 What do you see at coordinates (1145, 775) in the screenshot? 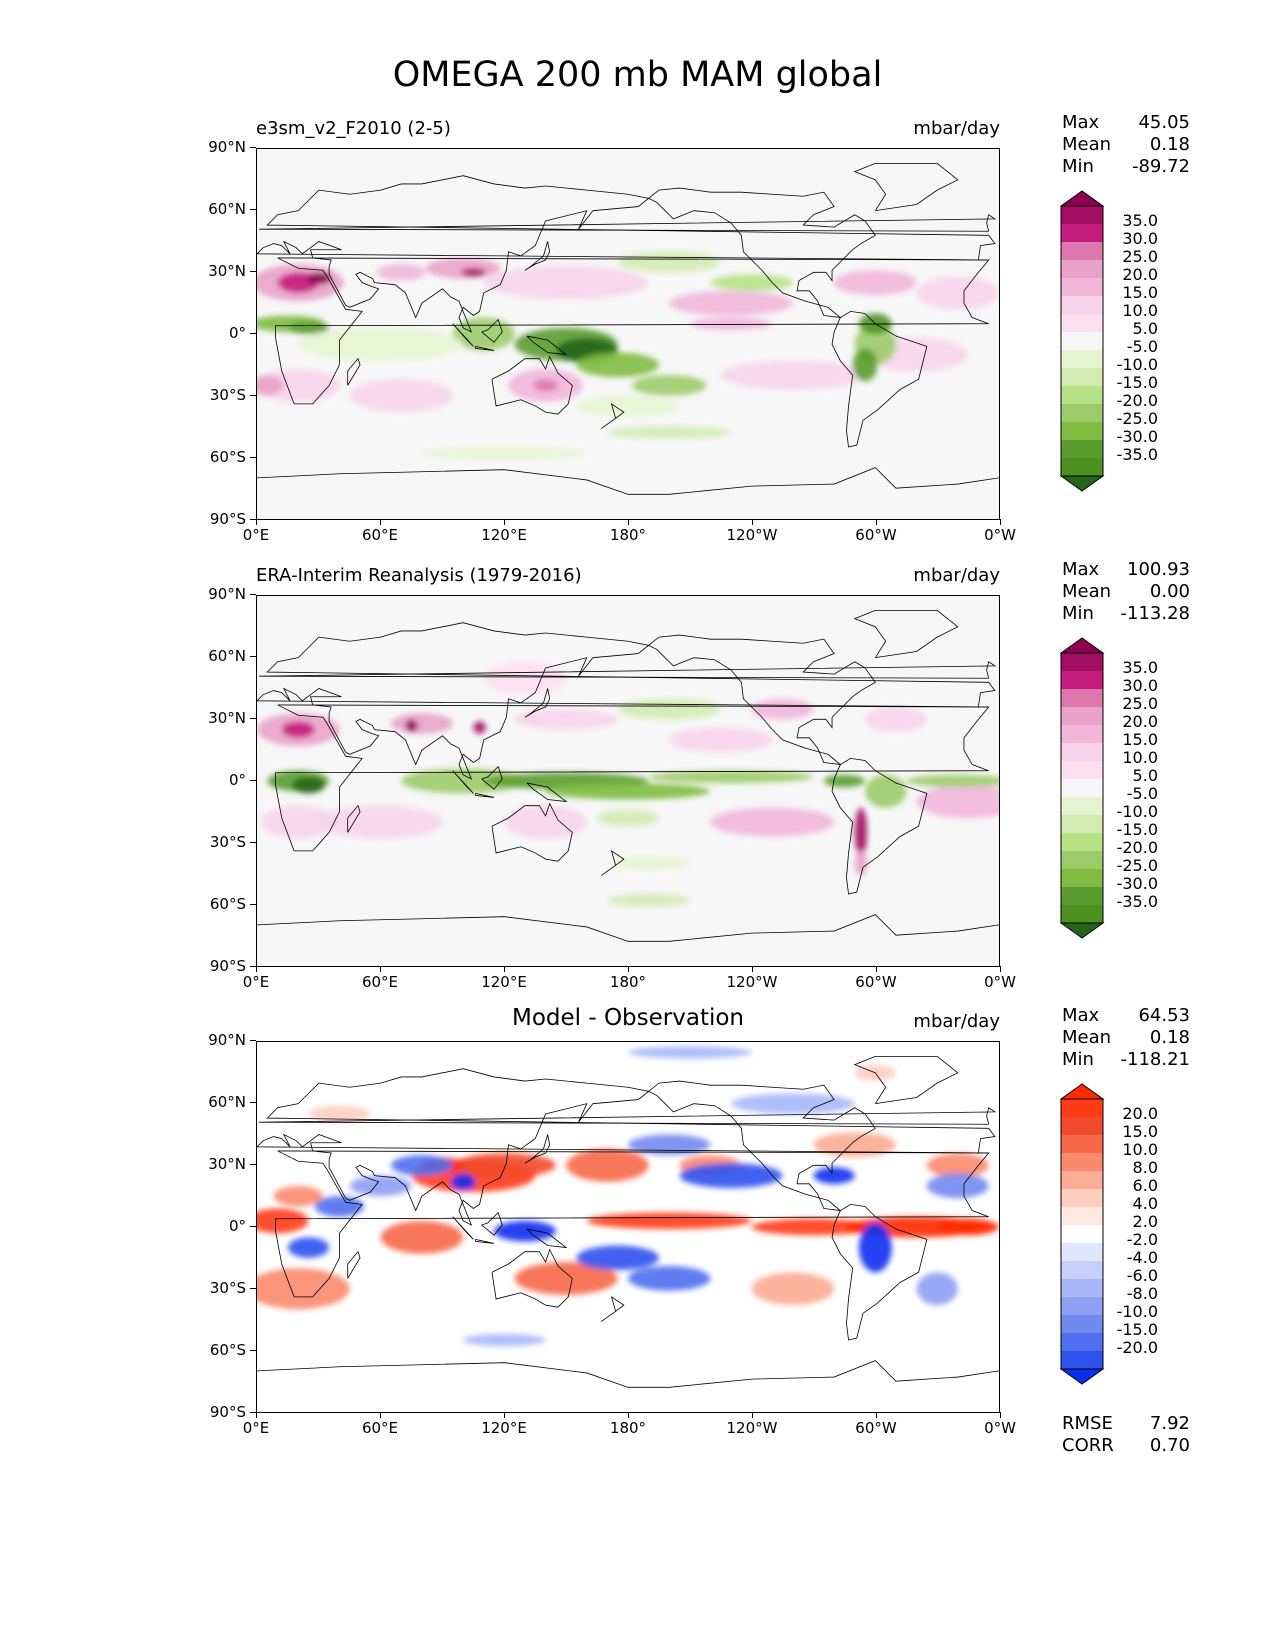
I see `colorbar-tick-label: 5.0` at bounding box center [1145, 775].